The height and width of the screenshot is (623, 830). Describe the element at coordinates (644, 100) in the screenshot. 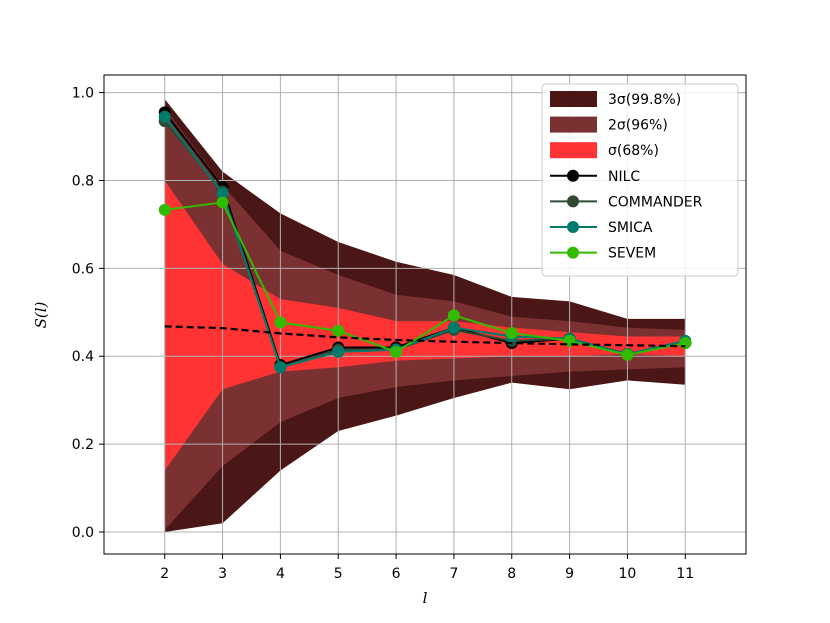

I see `legend-label: 3σ(99.8%)` at that location.